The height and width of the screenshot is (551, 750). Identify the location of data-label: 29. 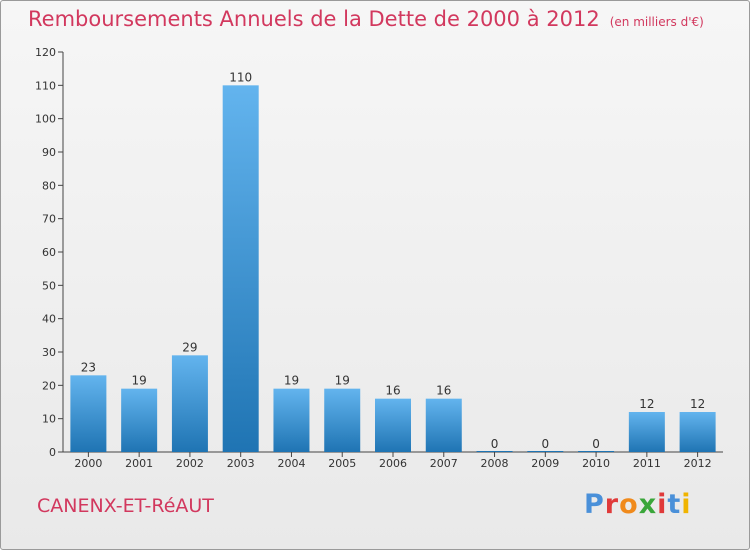
(189, 347).